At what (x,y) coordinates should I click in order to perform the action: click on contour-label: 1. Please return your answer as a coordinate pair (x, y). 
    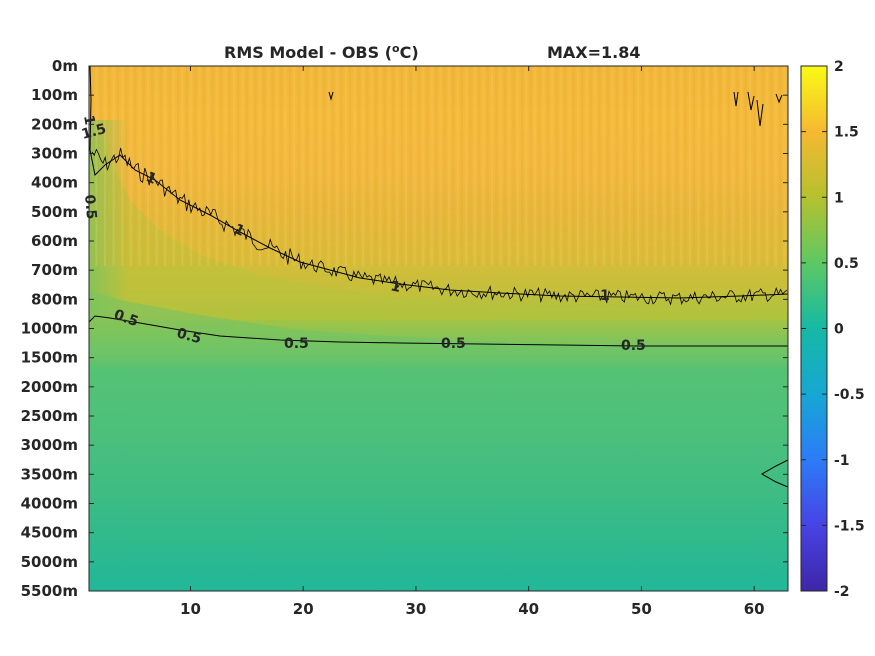
    Looking at the image, I should click on (605, 296).